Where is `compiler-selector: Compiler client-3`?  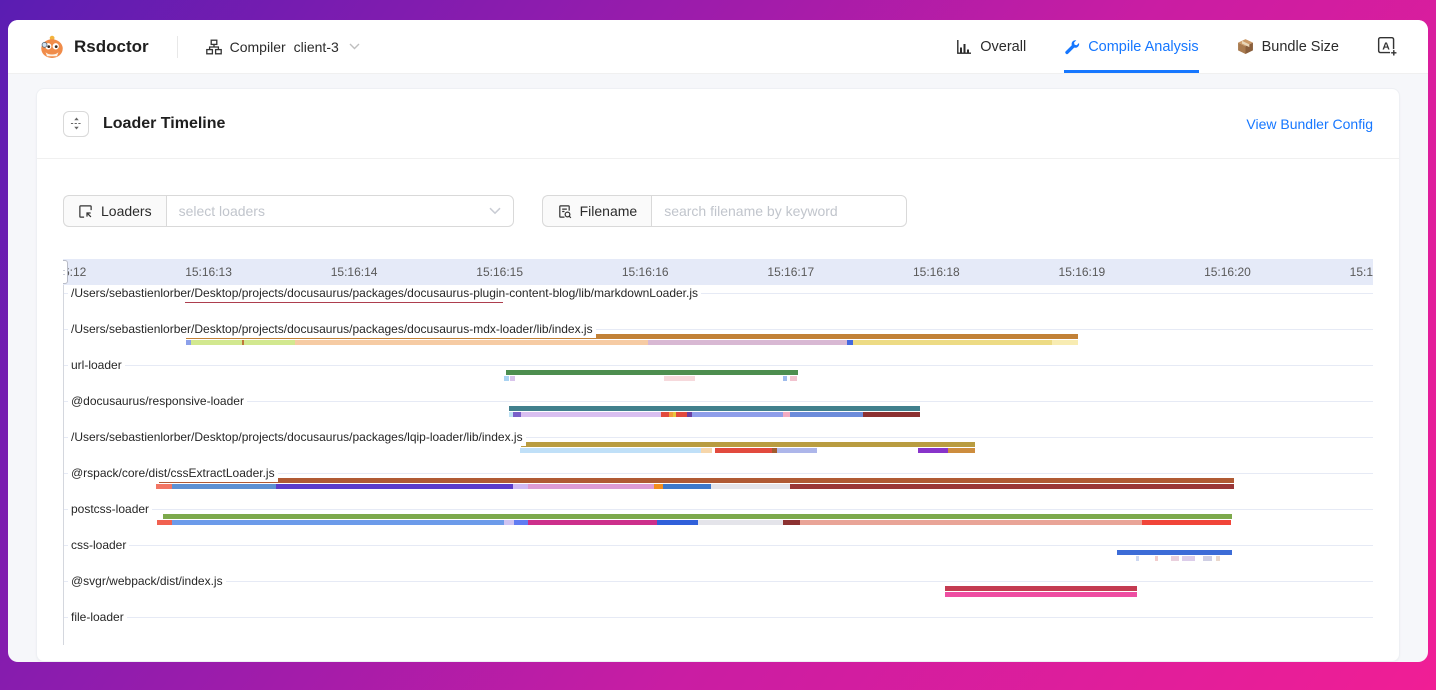
compiler-selector: Compiler client-3 is located at coordinates (282, 47).